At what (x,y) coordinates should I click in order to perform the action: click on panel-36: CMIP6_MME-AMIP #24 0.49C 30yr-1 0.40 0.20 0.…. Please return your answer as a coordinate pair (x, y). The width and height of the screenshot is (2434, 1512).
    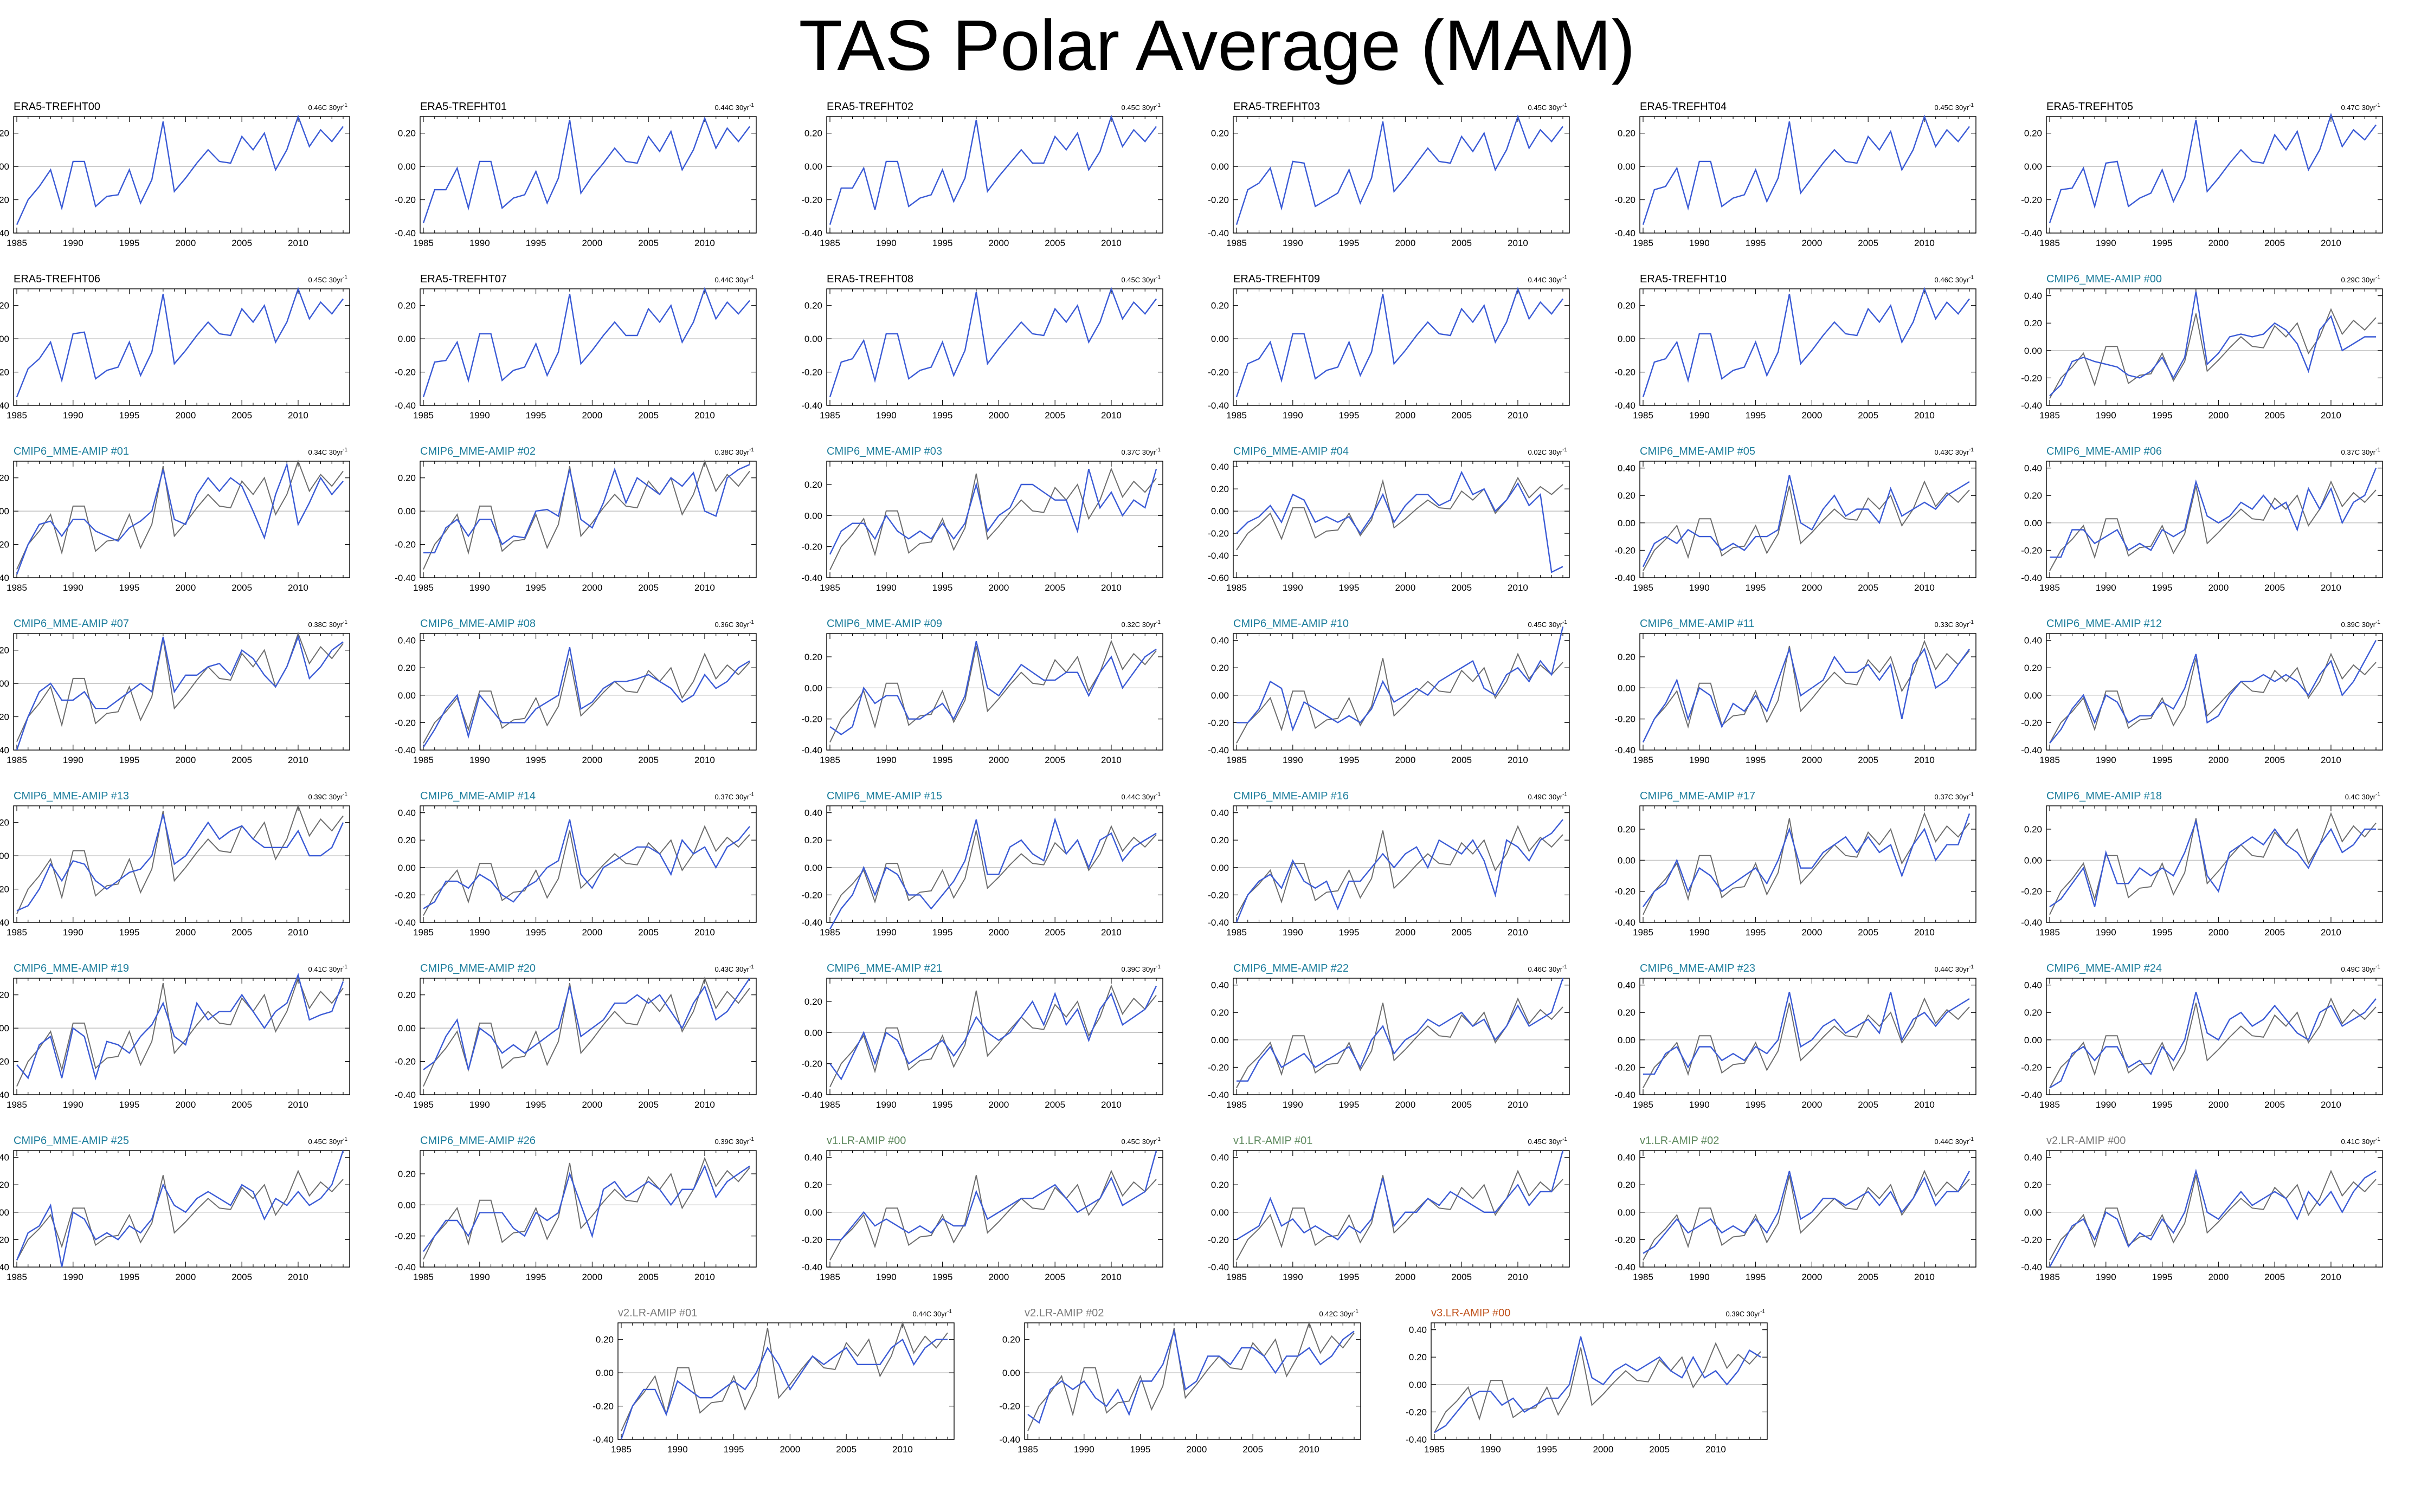
    Looking at the image, I should click on (2202, 1036).